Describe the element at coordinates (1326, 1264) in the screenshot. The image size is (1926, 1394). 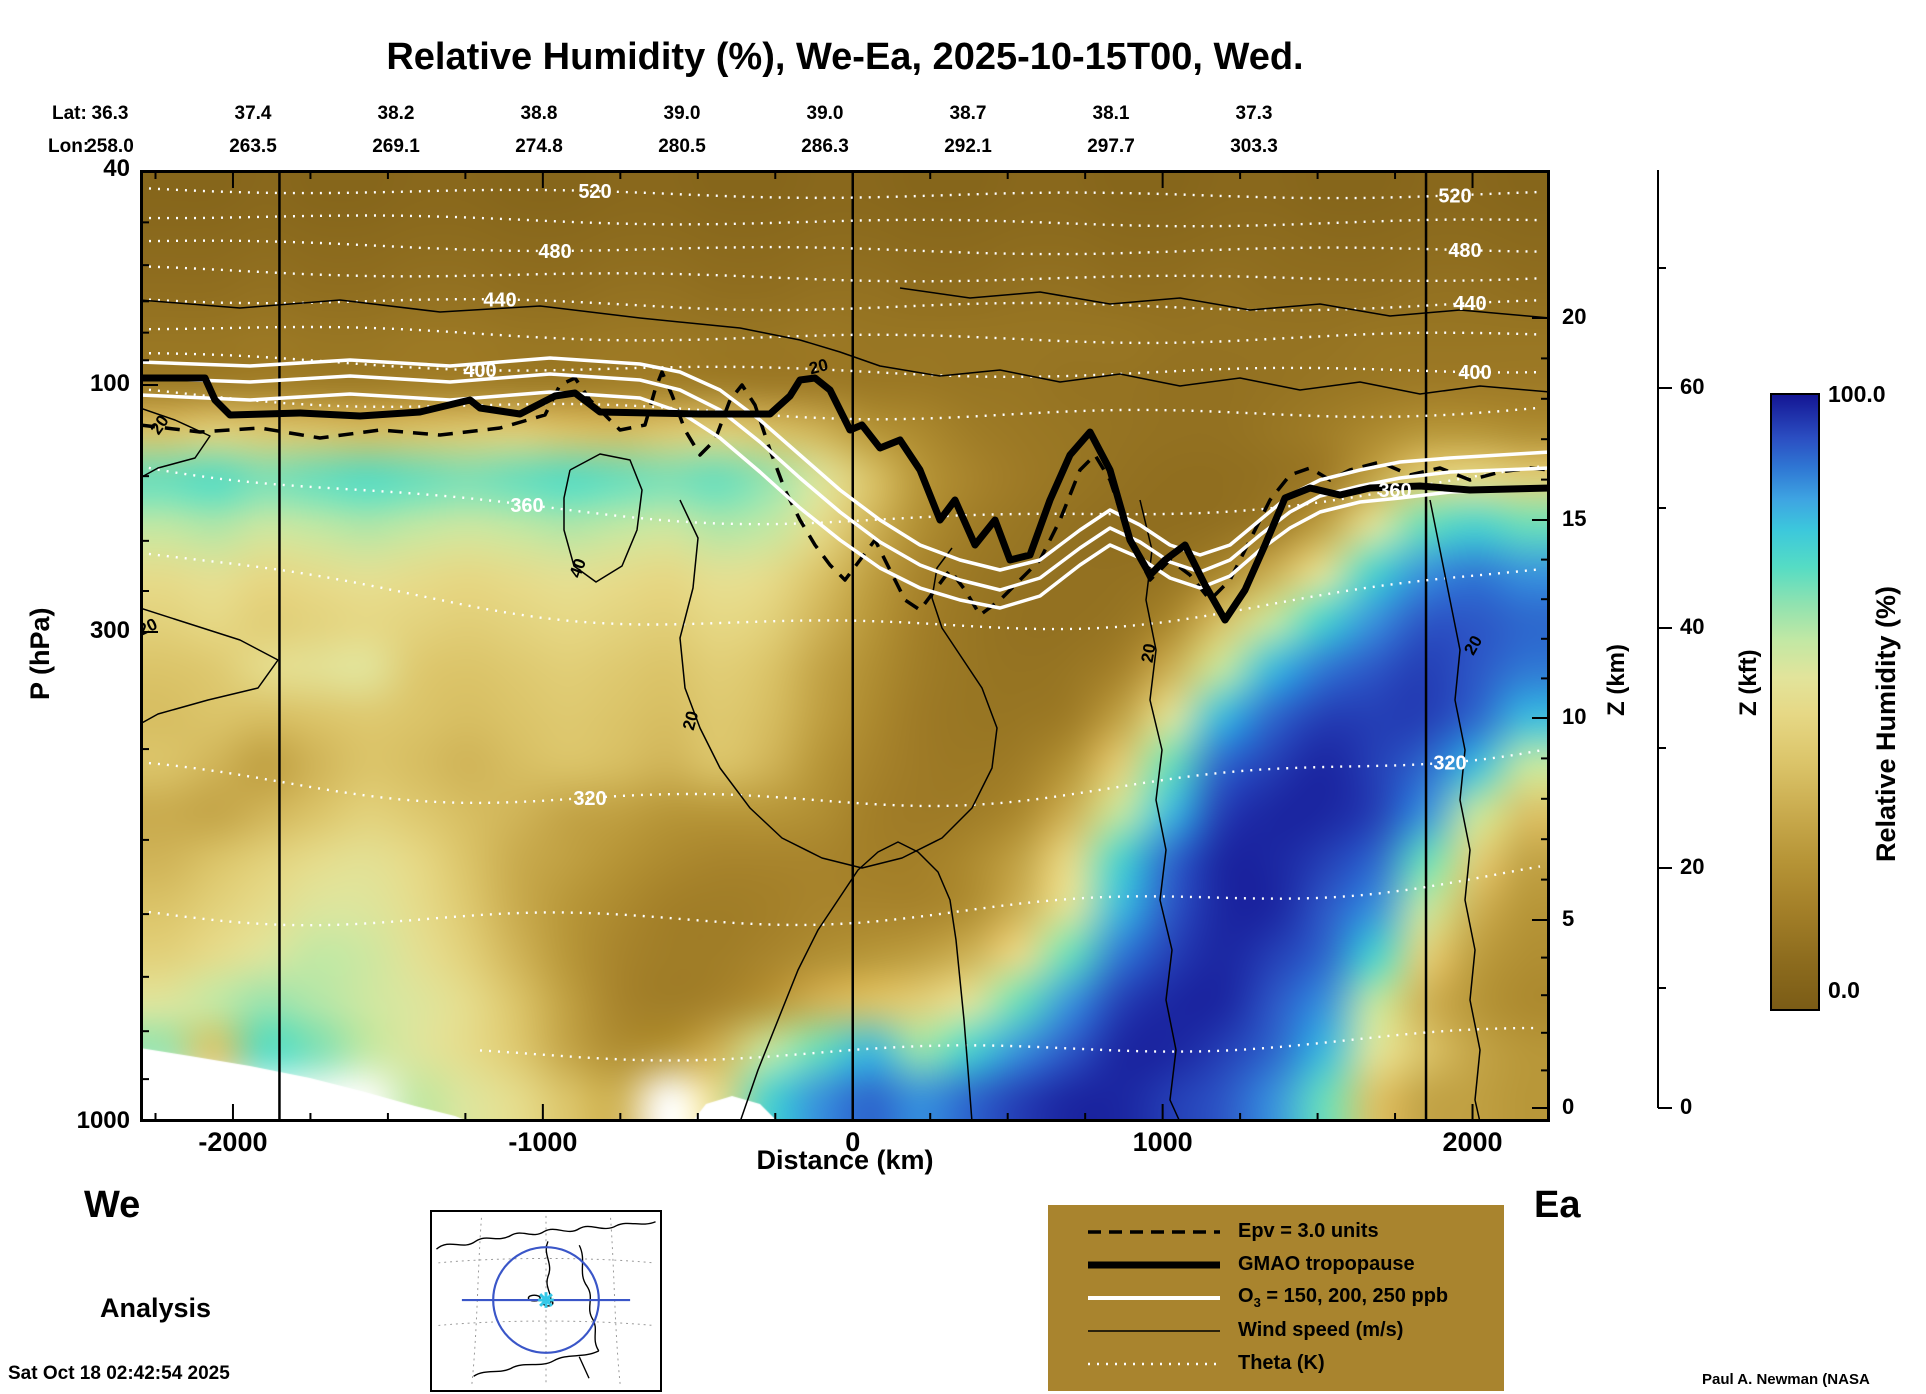
I see `legend-item-label: GMAO tropopause` at that location.